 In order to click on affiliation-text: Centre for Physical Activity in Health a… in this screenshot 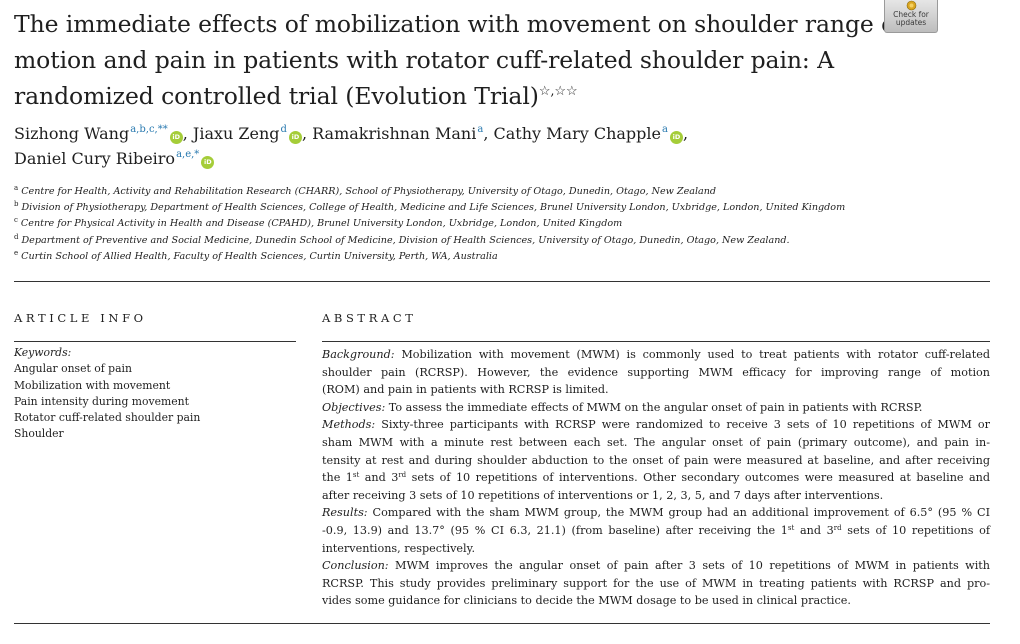, I will do `click(321, 224)`.